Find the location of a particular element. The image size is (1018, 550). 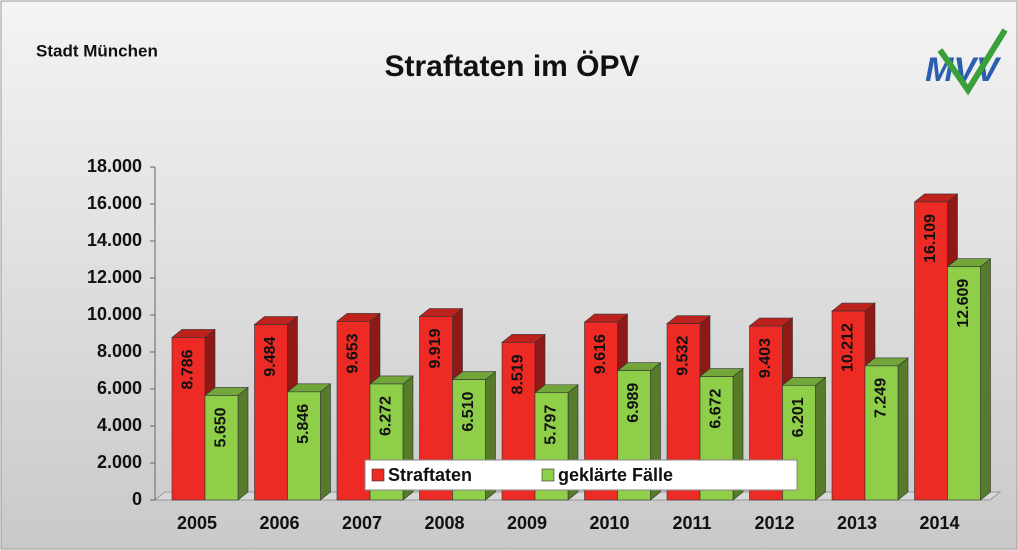

legend-label: Straftaten is located at coordinates (430, 475).